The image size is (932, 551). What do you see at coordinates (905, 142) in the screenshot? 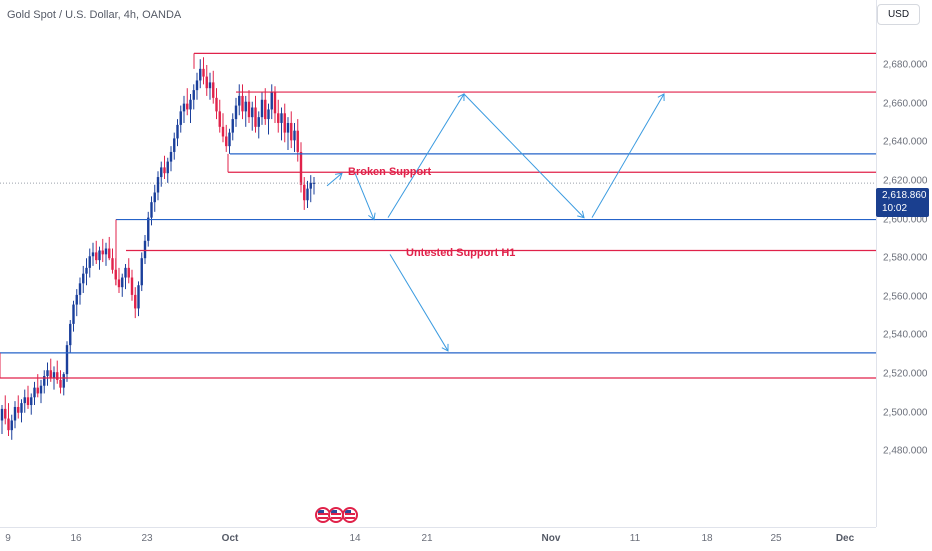
I see `price-tick-label: 2,640.000` at bounding box center [905, 142].